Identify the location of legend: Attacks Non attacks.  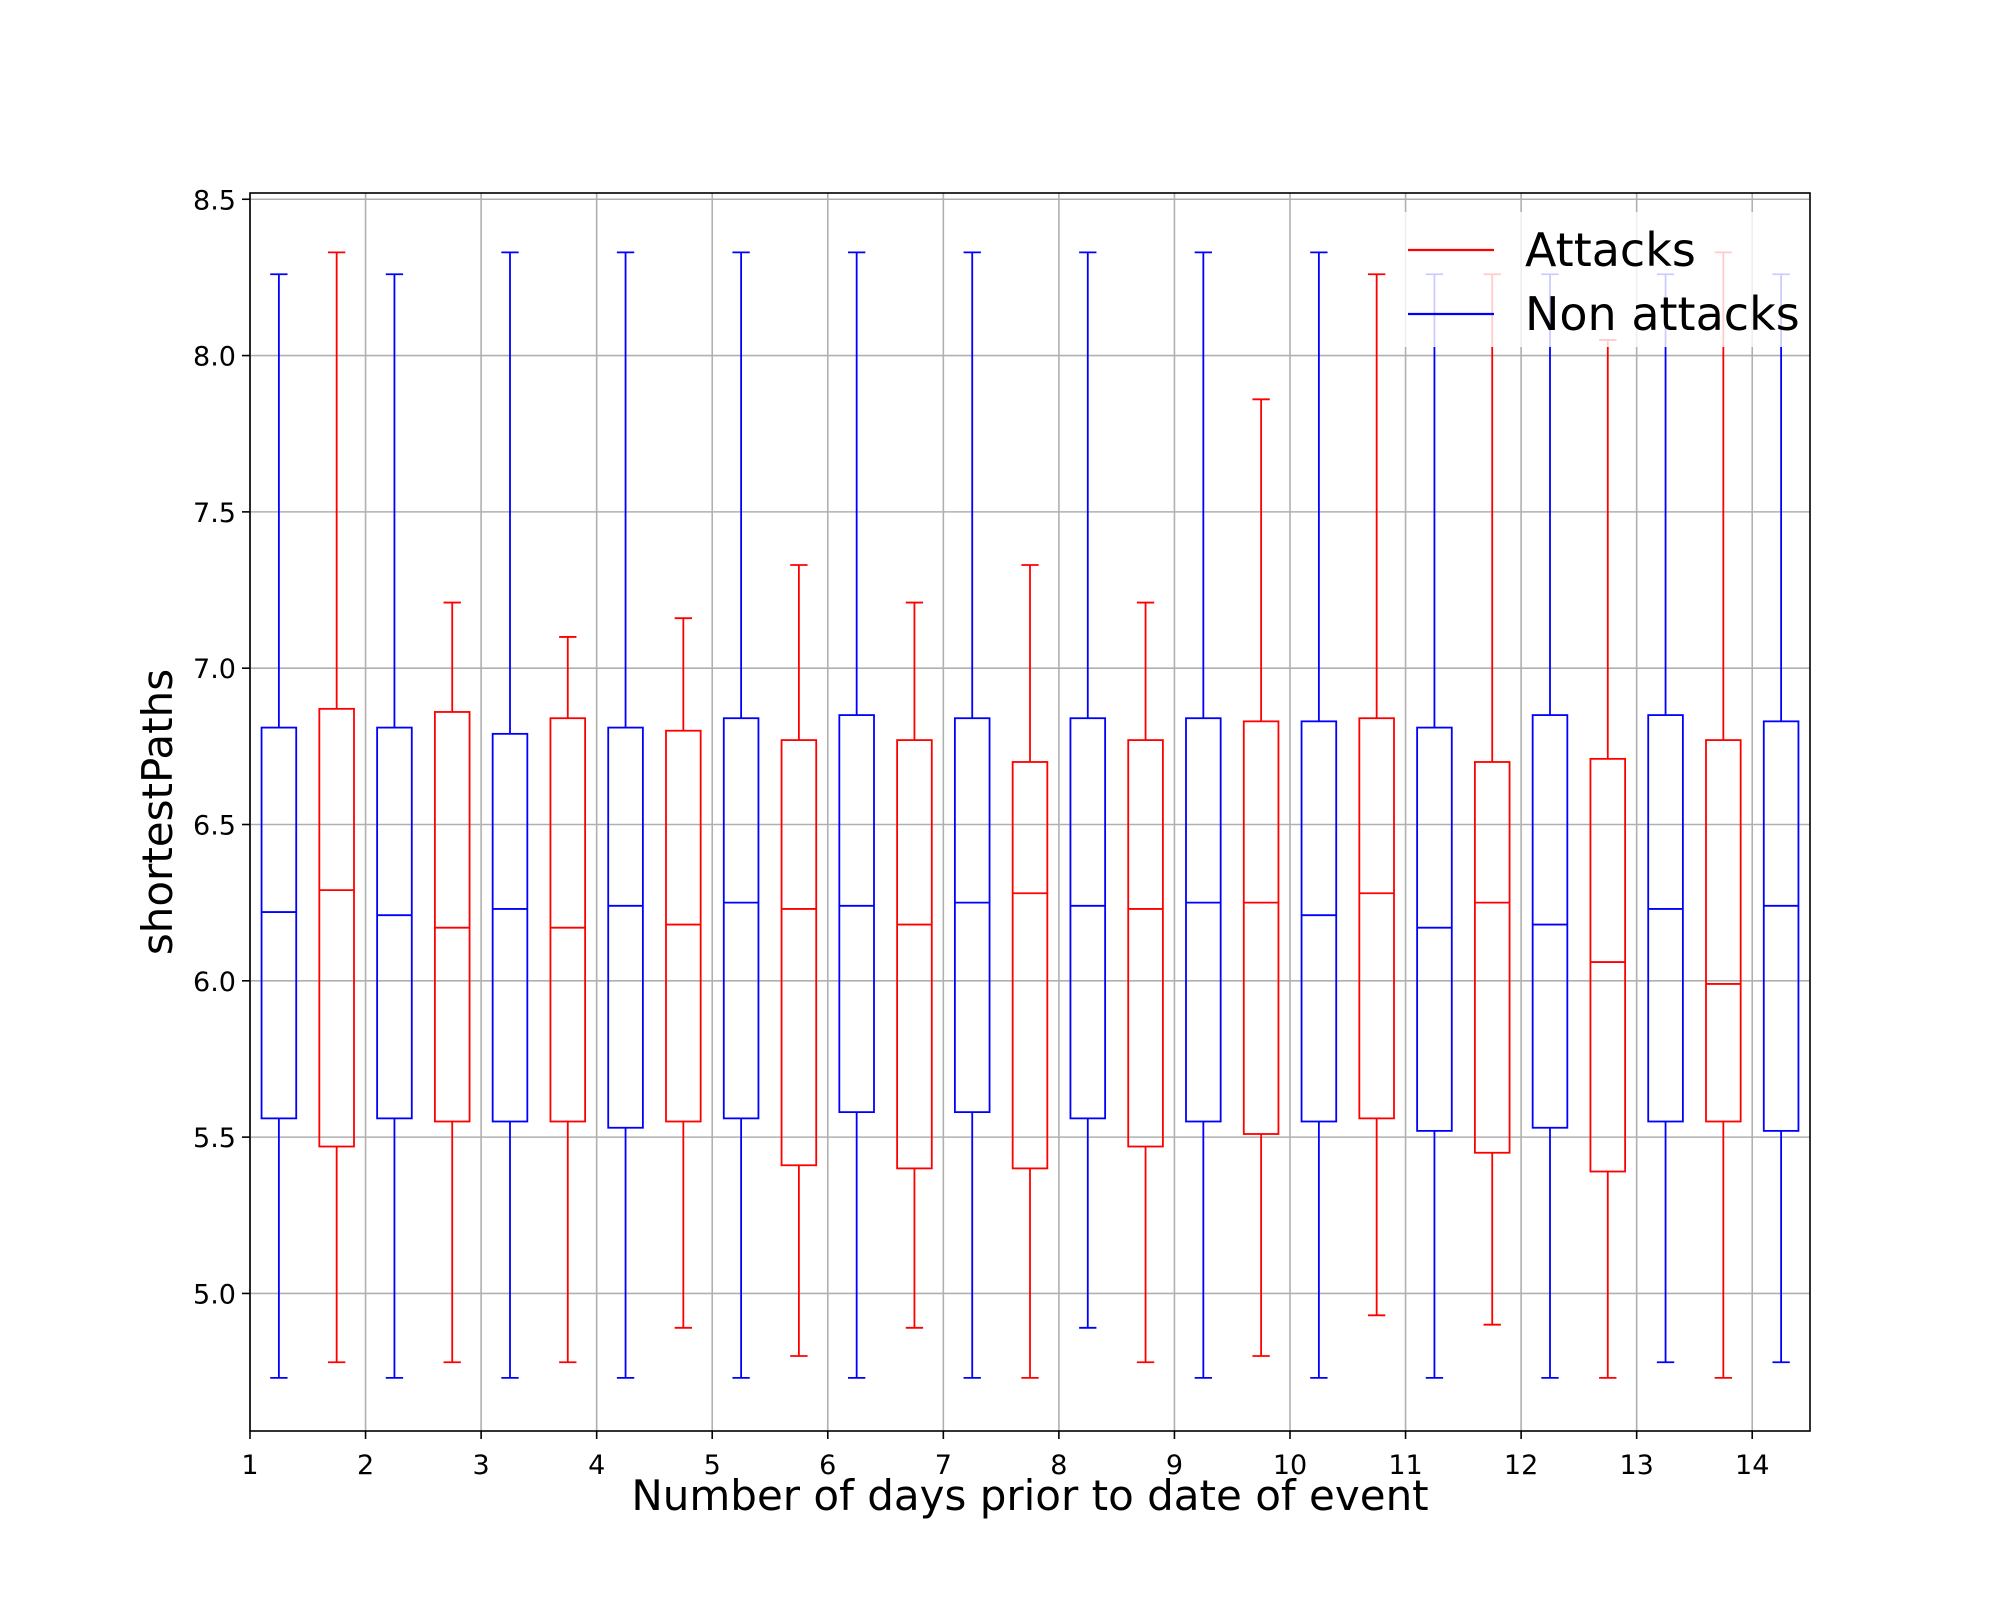
(1597, 279).